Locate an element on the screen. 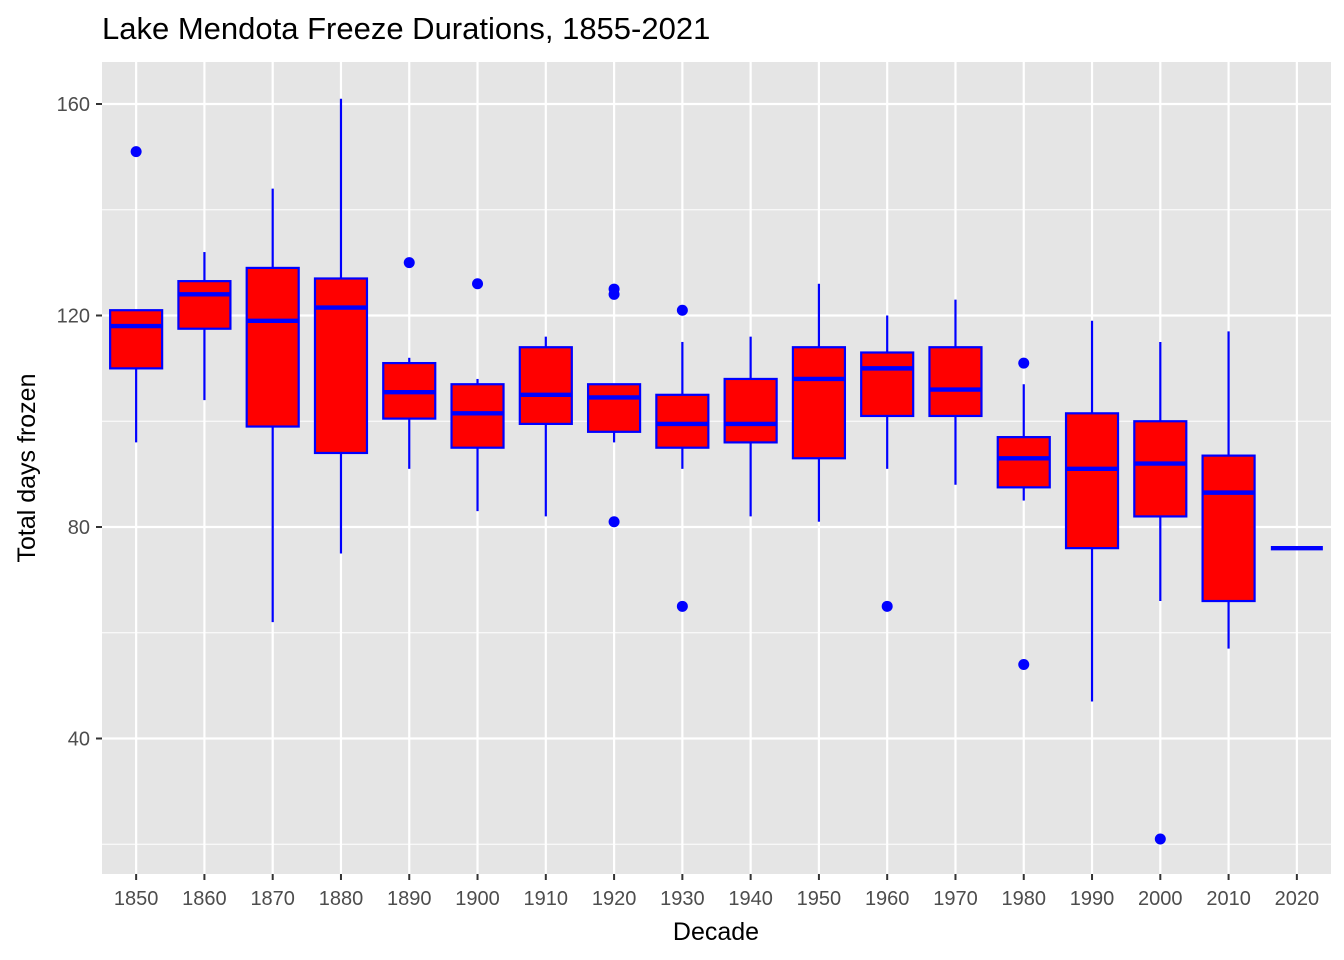  box-1920 is located at coordinates (614, 405).